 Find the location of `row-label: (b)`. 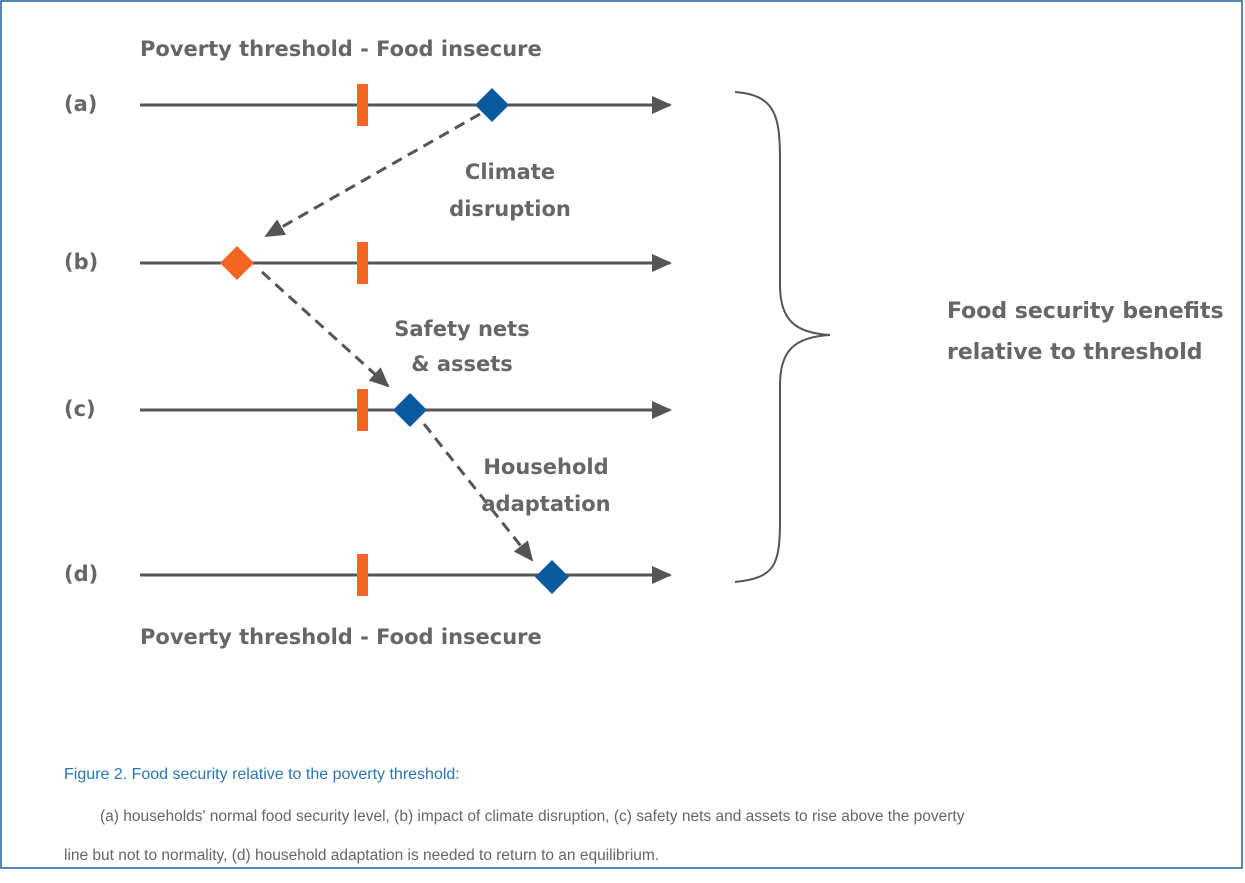

row-label: (b) is located at coordinates (81, 262).